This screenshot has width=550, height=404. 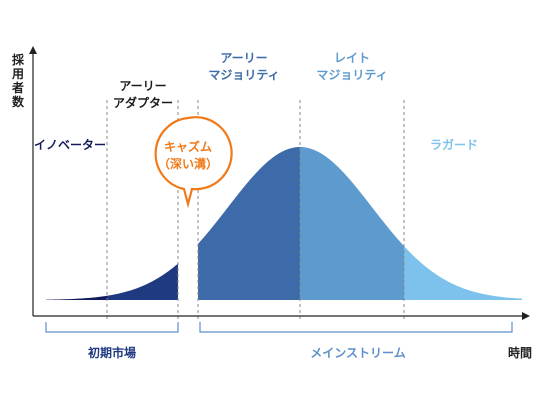 I want to click on label-innovators: イノベーター, so click(x=70, y=145).